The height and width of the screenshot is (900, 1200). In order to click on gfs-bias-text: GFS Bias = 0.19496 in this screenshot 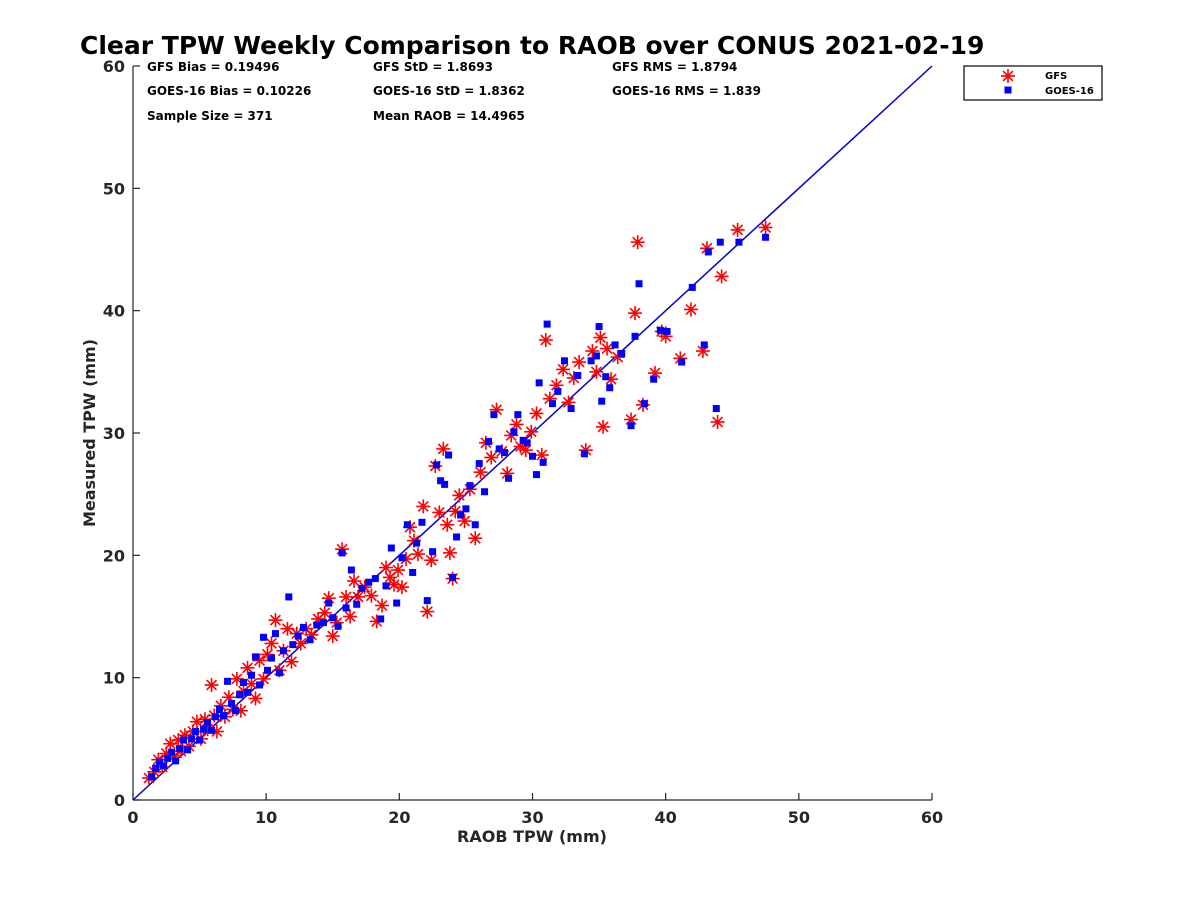, I will do `click(213, 67)`.